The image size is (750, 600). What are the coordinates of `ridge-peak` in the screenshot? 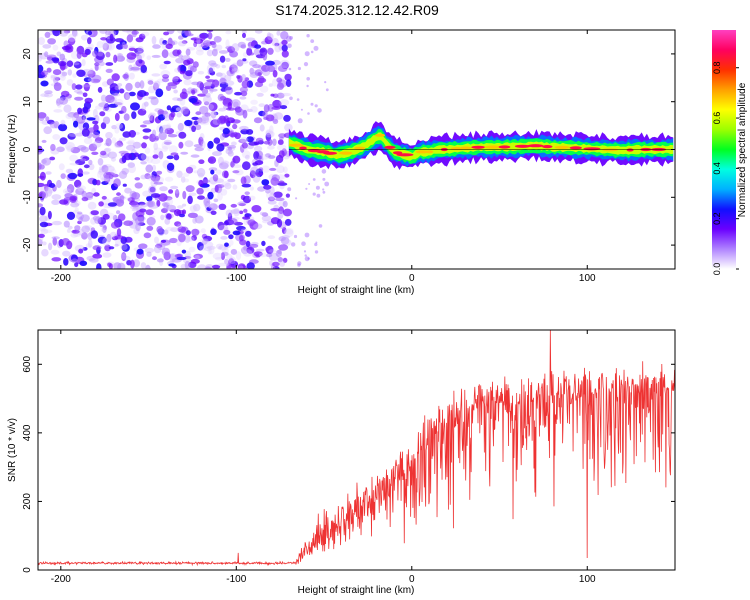 It's located at (478, 147).